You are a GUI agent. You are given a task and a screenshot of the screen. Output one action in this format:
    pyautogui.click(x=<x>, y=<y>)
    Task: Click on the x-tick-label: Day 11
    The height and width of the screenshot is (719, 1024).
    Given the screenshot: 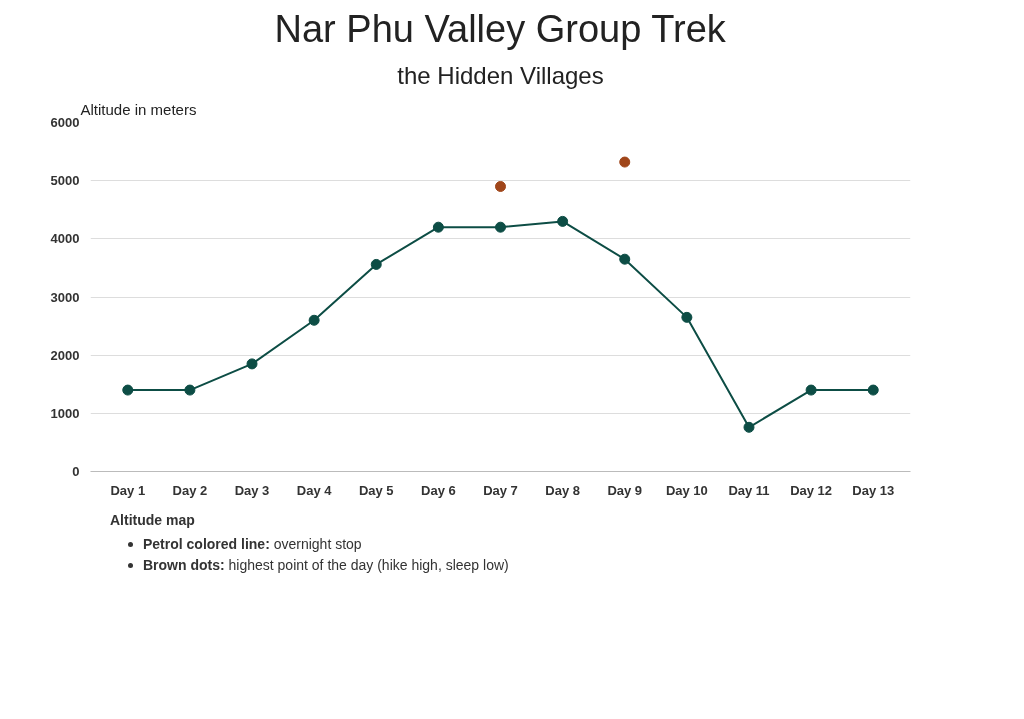 What is the action you would take?
    pyautogui.click(x=749, y=490)
    